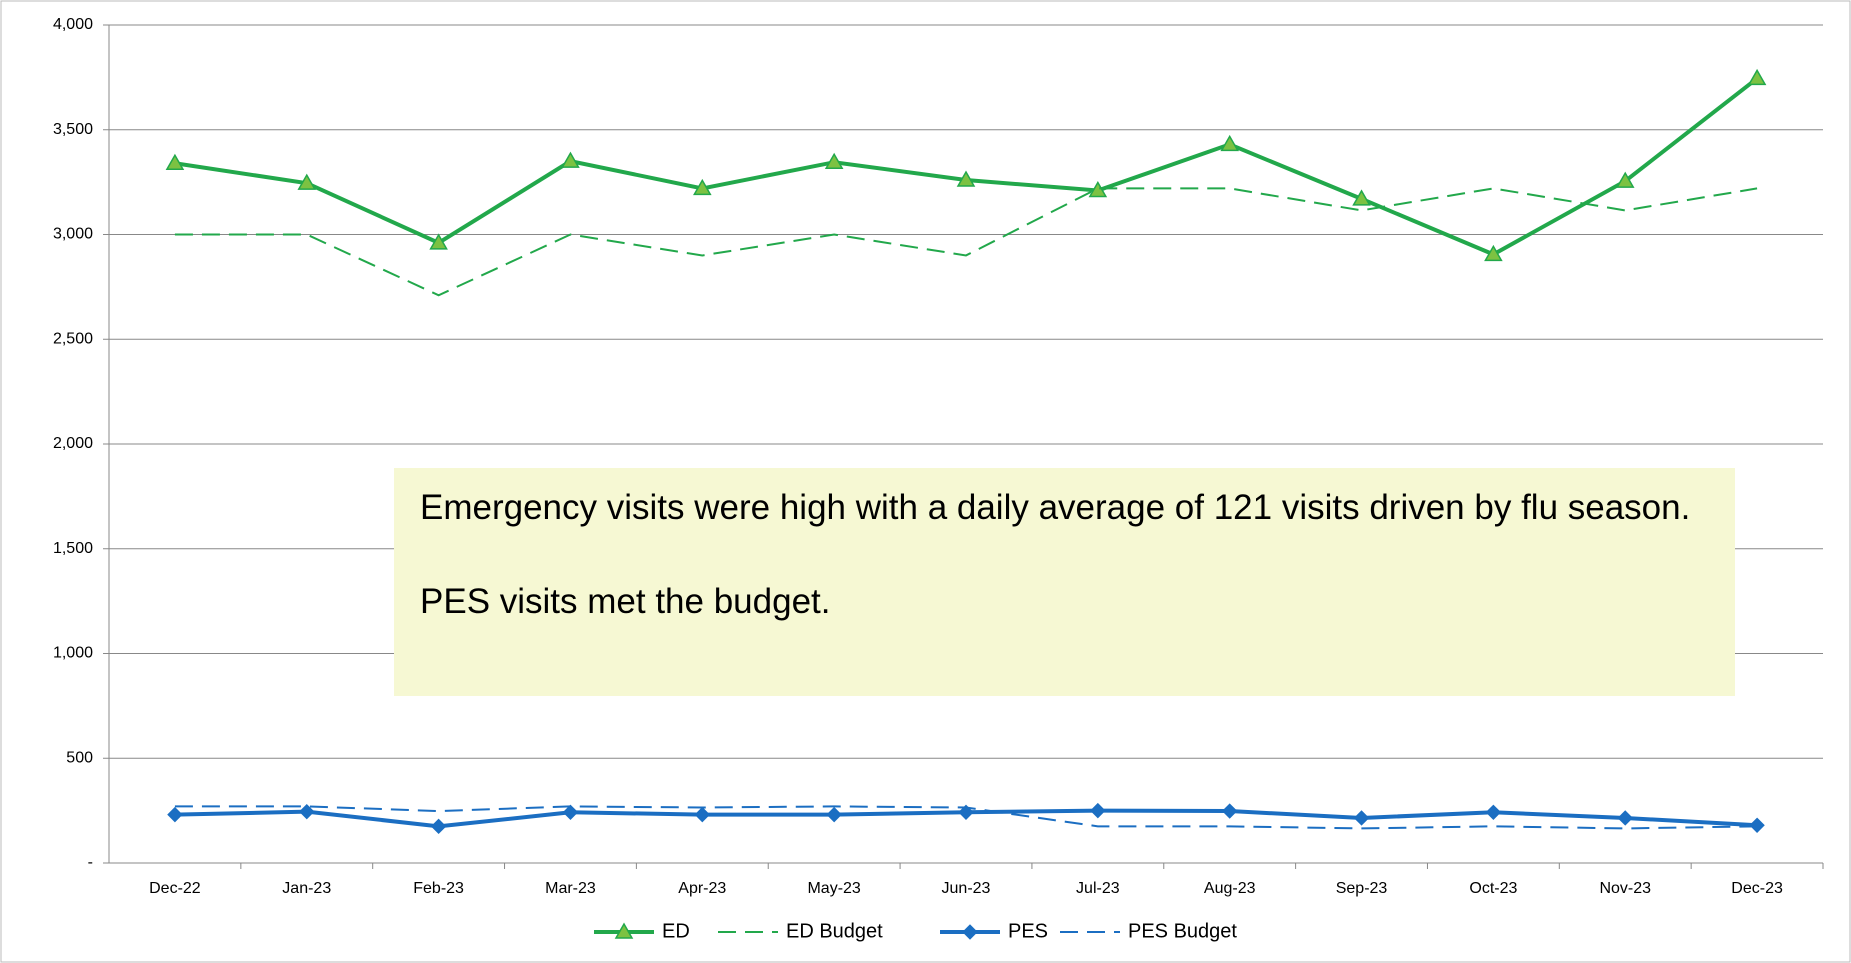  Describe the element at coordinates (1098, 888) in the screenshot. I see `x-tick-label: Jul-23` at that location.